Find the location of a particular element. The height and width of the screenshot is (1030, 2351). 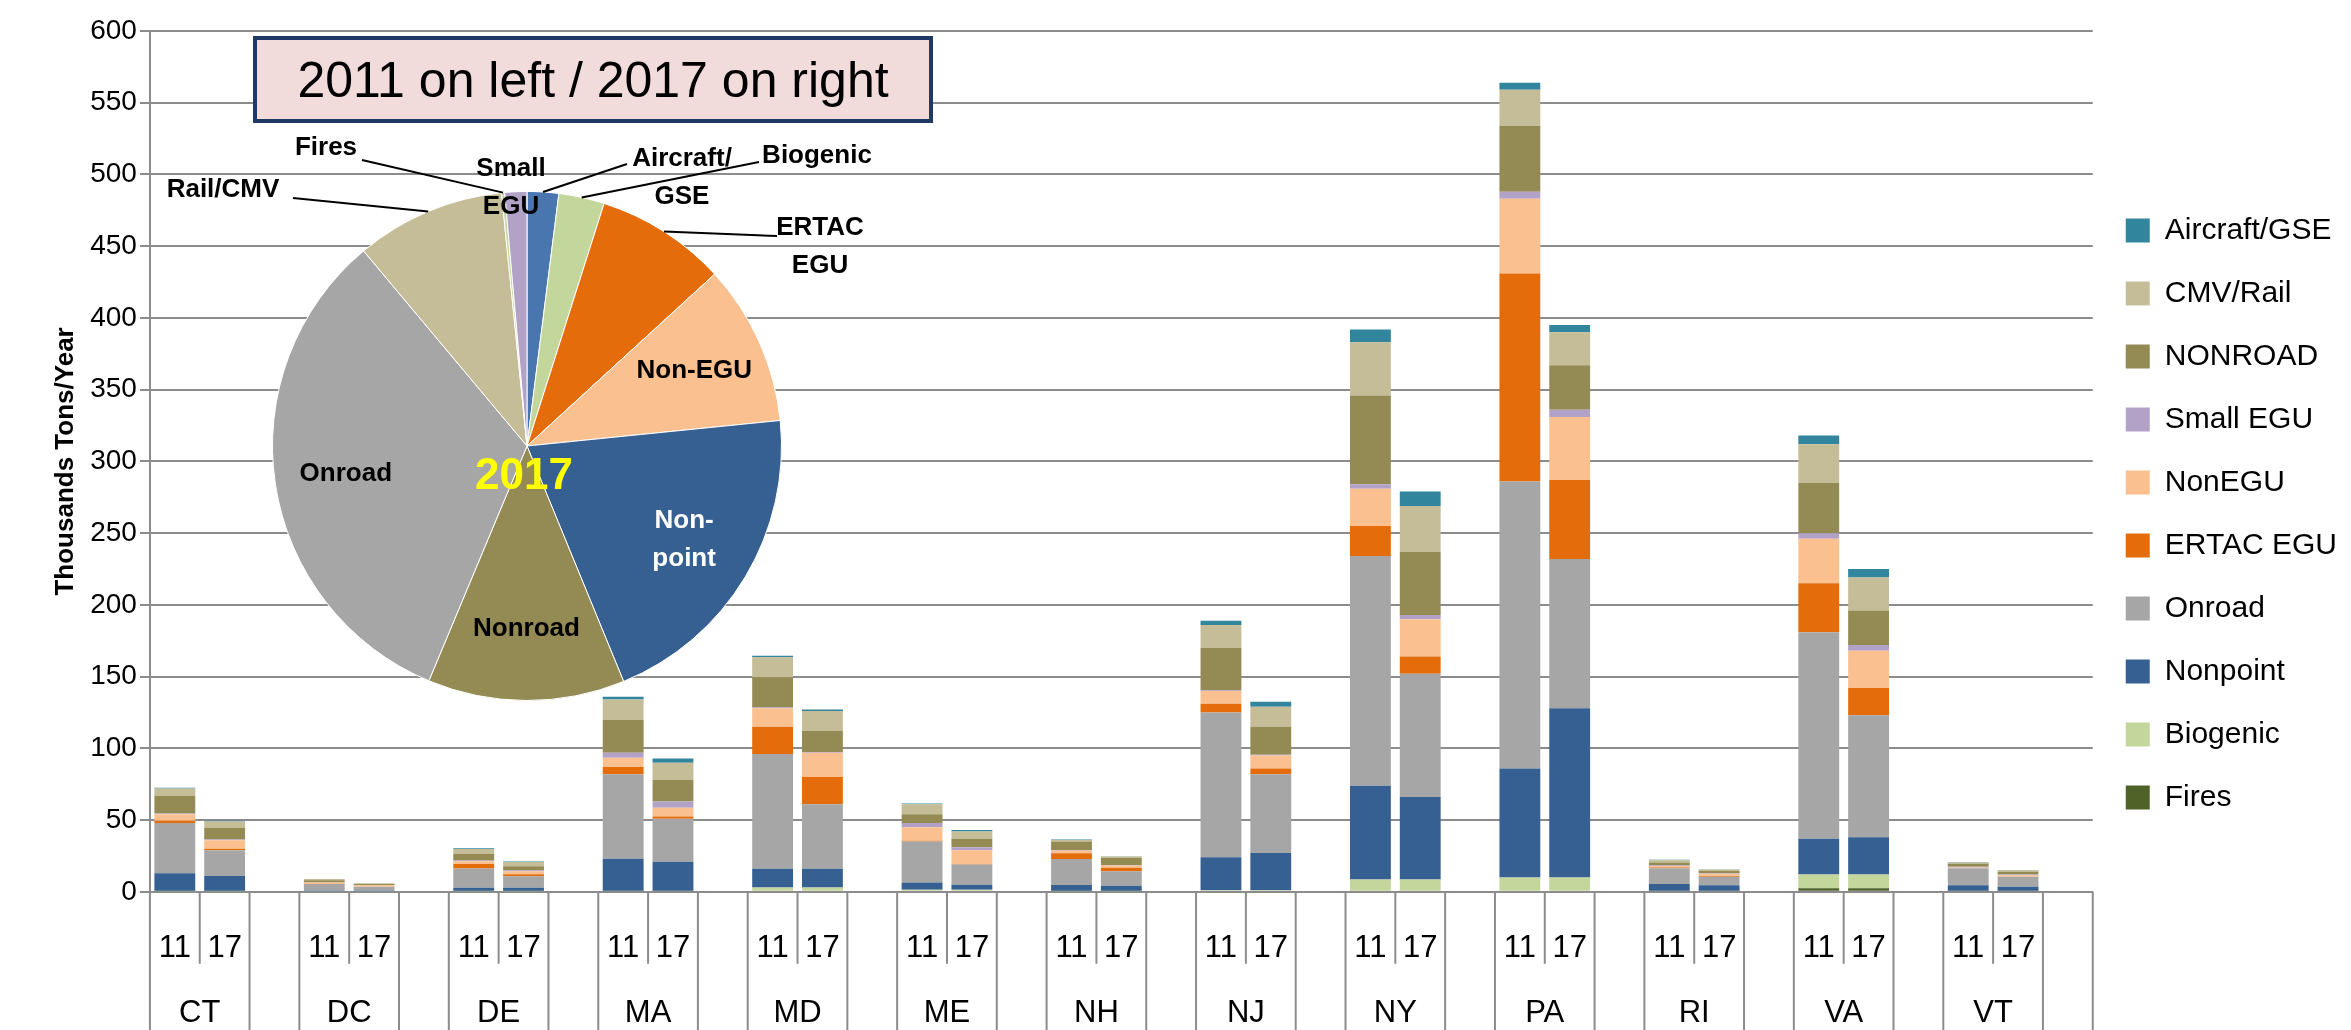

text: NY is located at coordinates (1395, 1012).